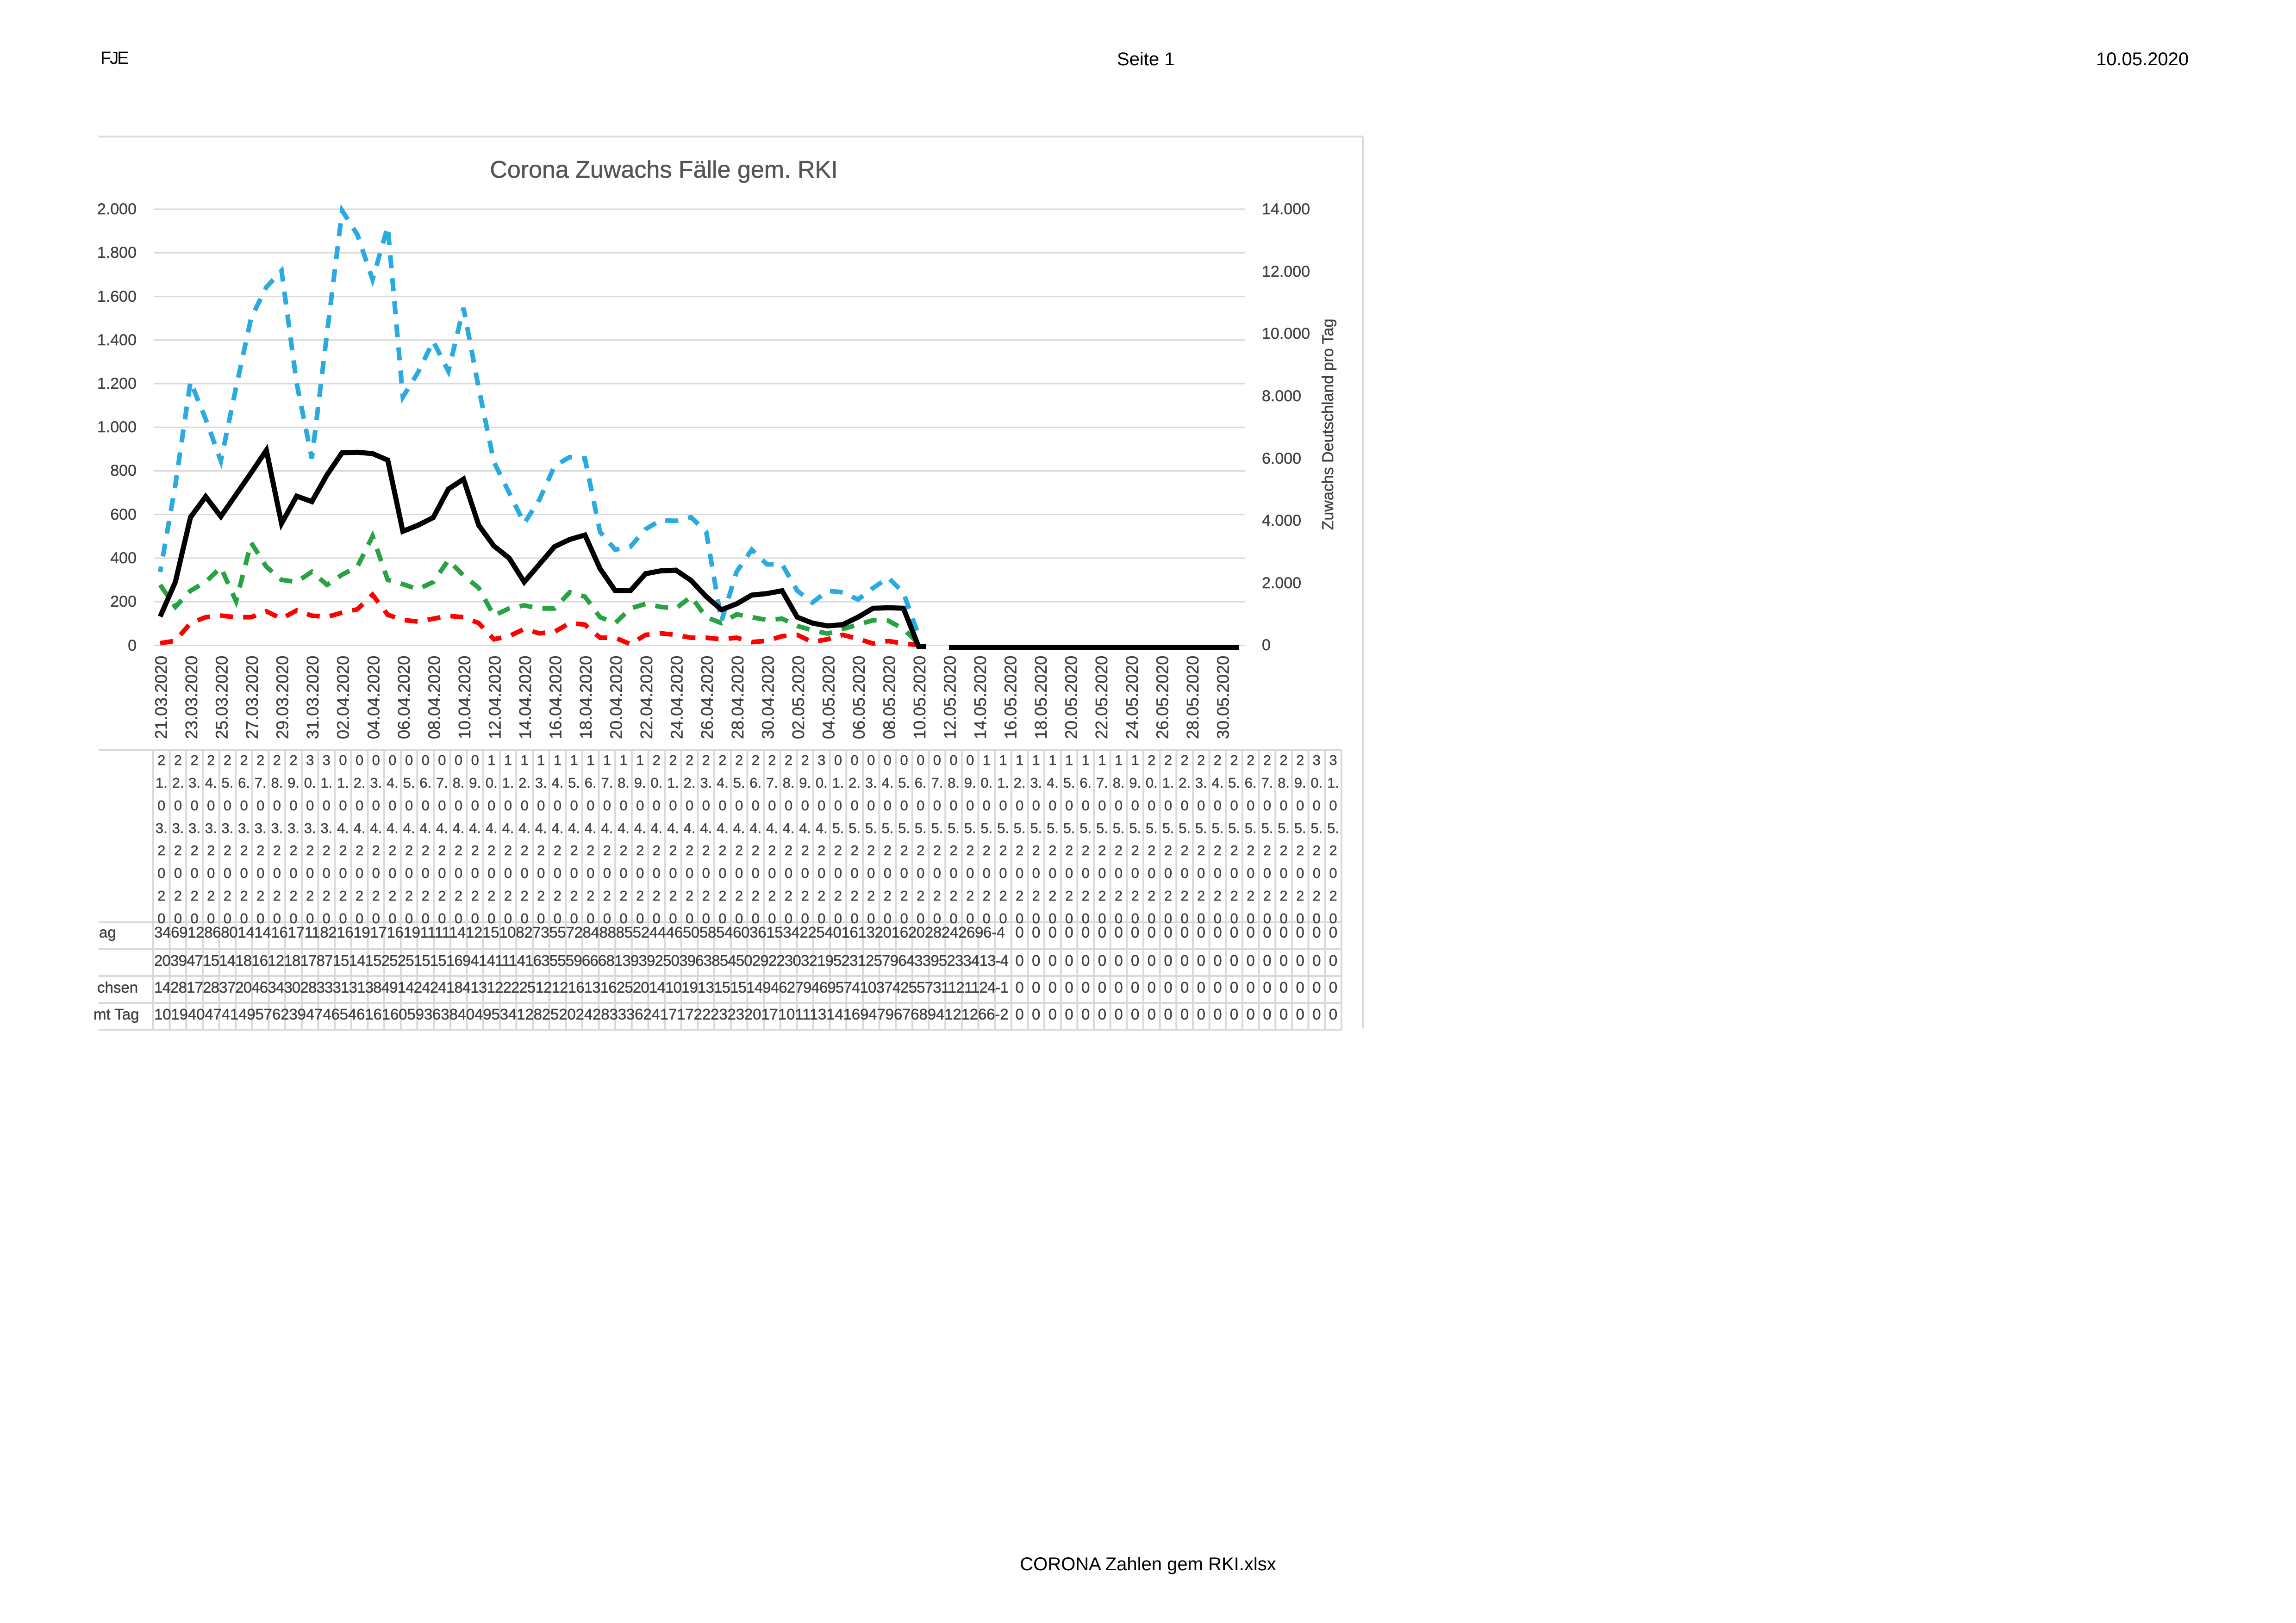  What do you see at coordinates (161, 697) in the screenshot?
I see `svg-text: 21.03.2020` at bounding box center [161, 697].